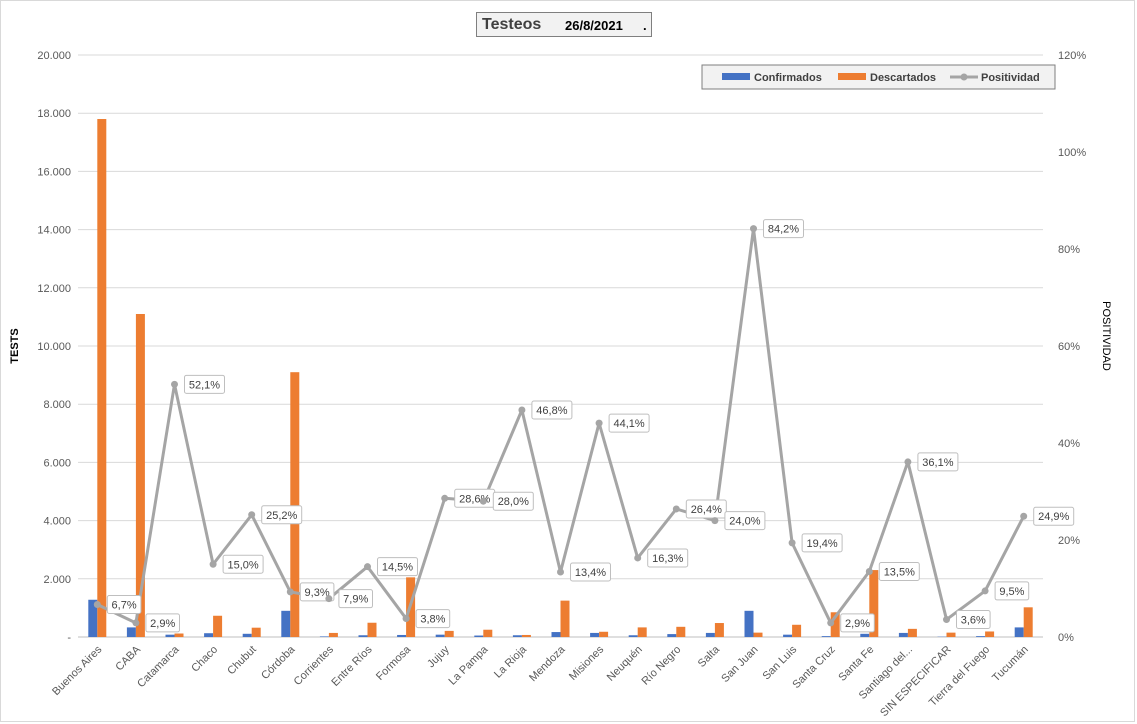  Describe the element at coordinates (852, 76) in the screenshot. I see `legend-marker` at that location.